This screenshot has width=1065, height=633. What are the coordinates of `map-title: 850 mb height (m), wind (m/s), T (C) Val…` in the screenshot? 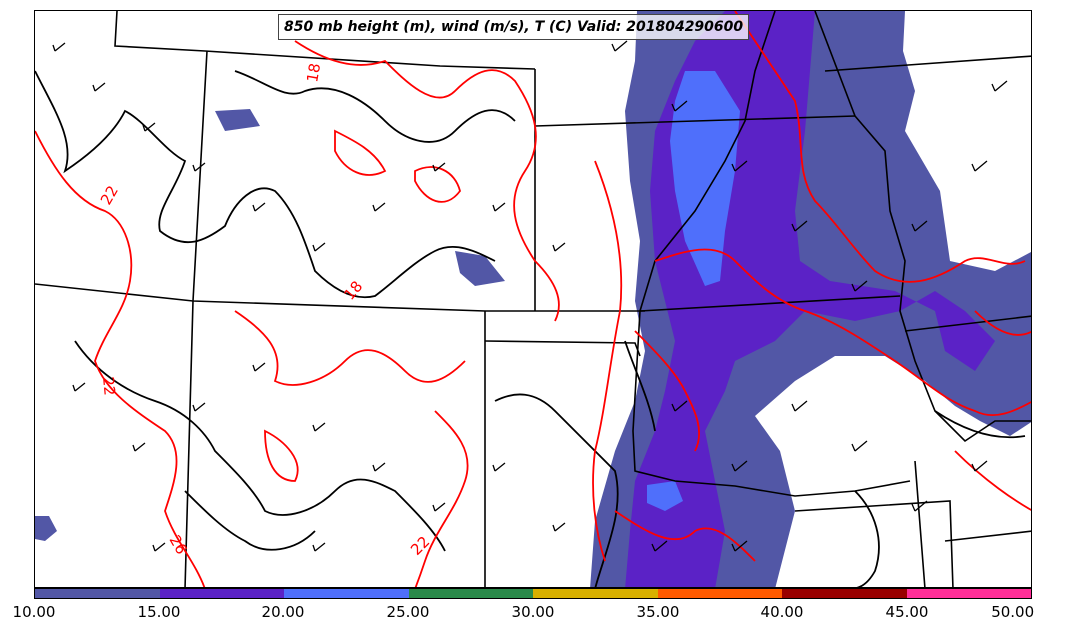 It's located at (514, 27).